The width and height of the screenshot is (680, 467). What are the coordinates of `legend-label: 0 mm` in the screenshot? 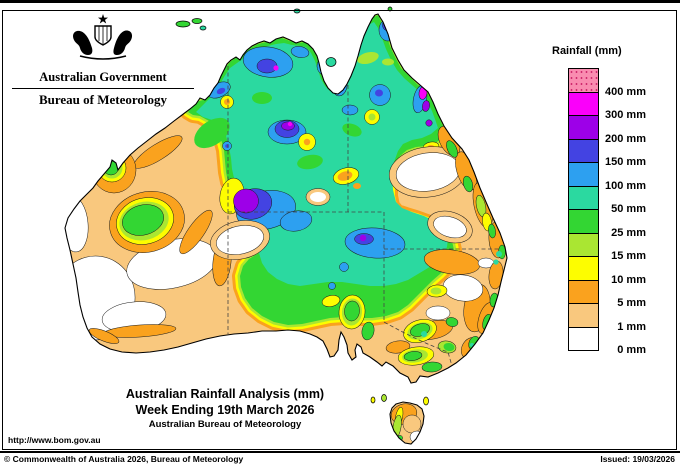 It's located at (631, 350).